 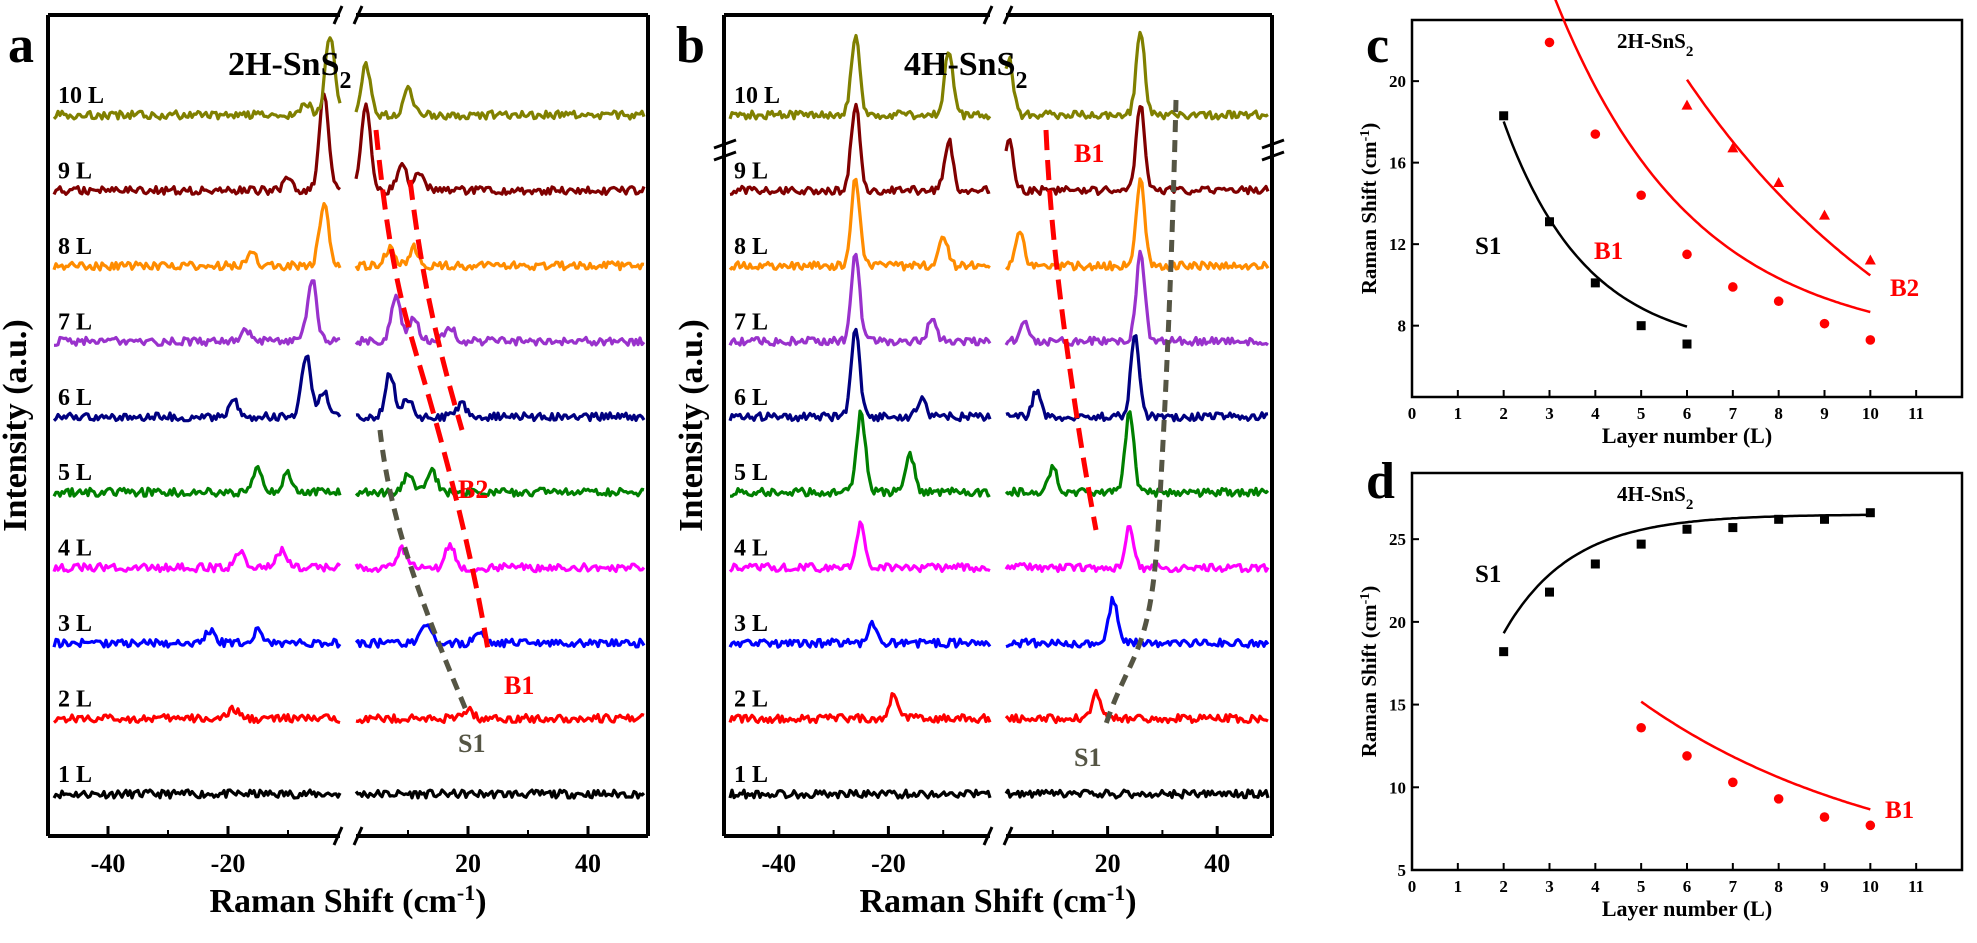 I want to click on panel-letter-c: c, so click(x=1377, y=45).